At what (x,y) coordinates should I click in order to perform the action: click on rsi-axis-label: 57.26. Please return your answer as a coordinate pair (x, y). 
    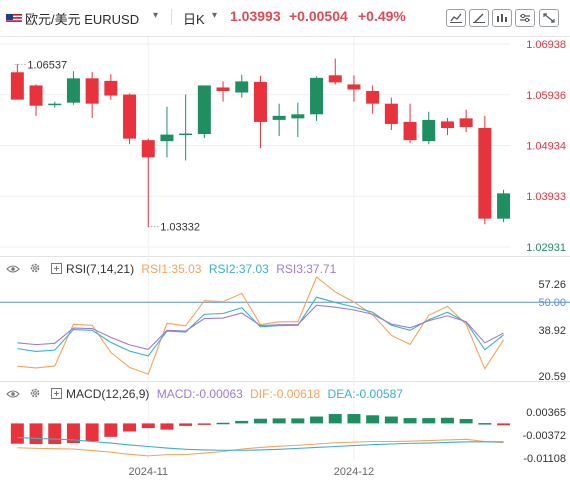
    Looking at the image, I should click on (552, 285).